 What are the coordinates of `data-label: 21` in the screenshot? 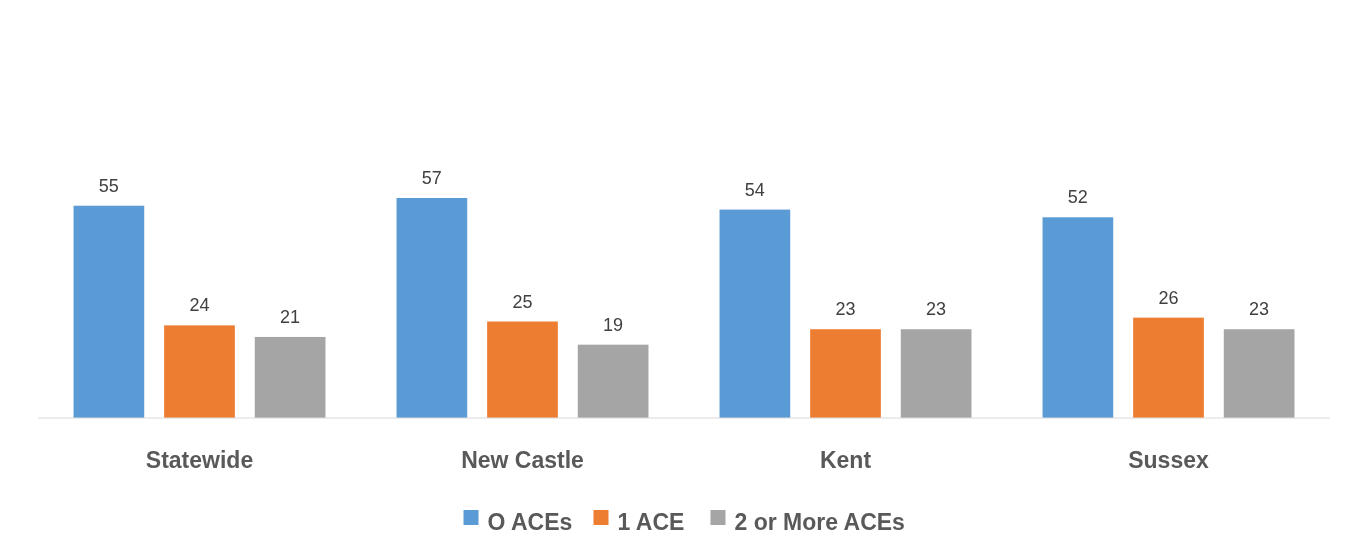 It's located at (290, 316).